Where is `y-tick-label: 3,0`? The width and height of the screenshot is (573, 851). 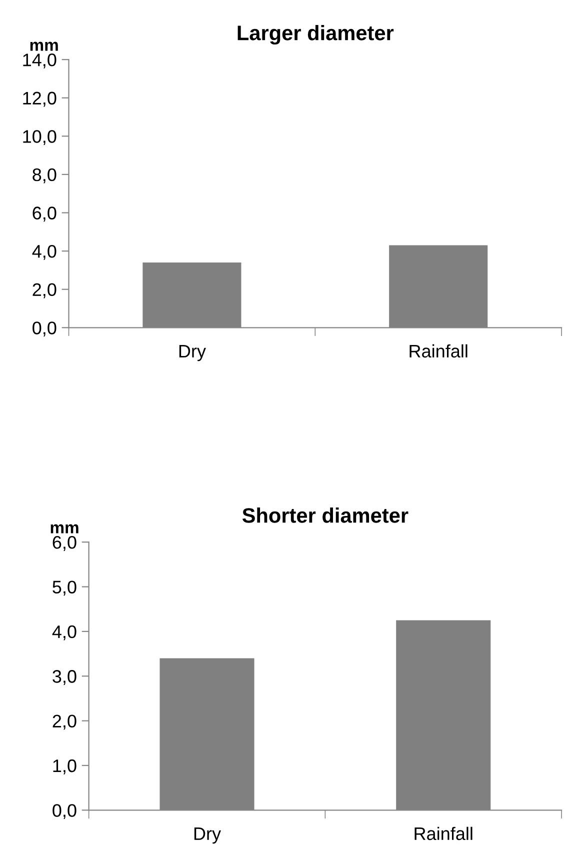 y-tick-label: 3,0 is located at coordinates (64, 677).